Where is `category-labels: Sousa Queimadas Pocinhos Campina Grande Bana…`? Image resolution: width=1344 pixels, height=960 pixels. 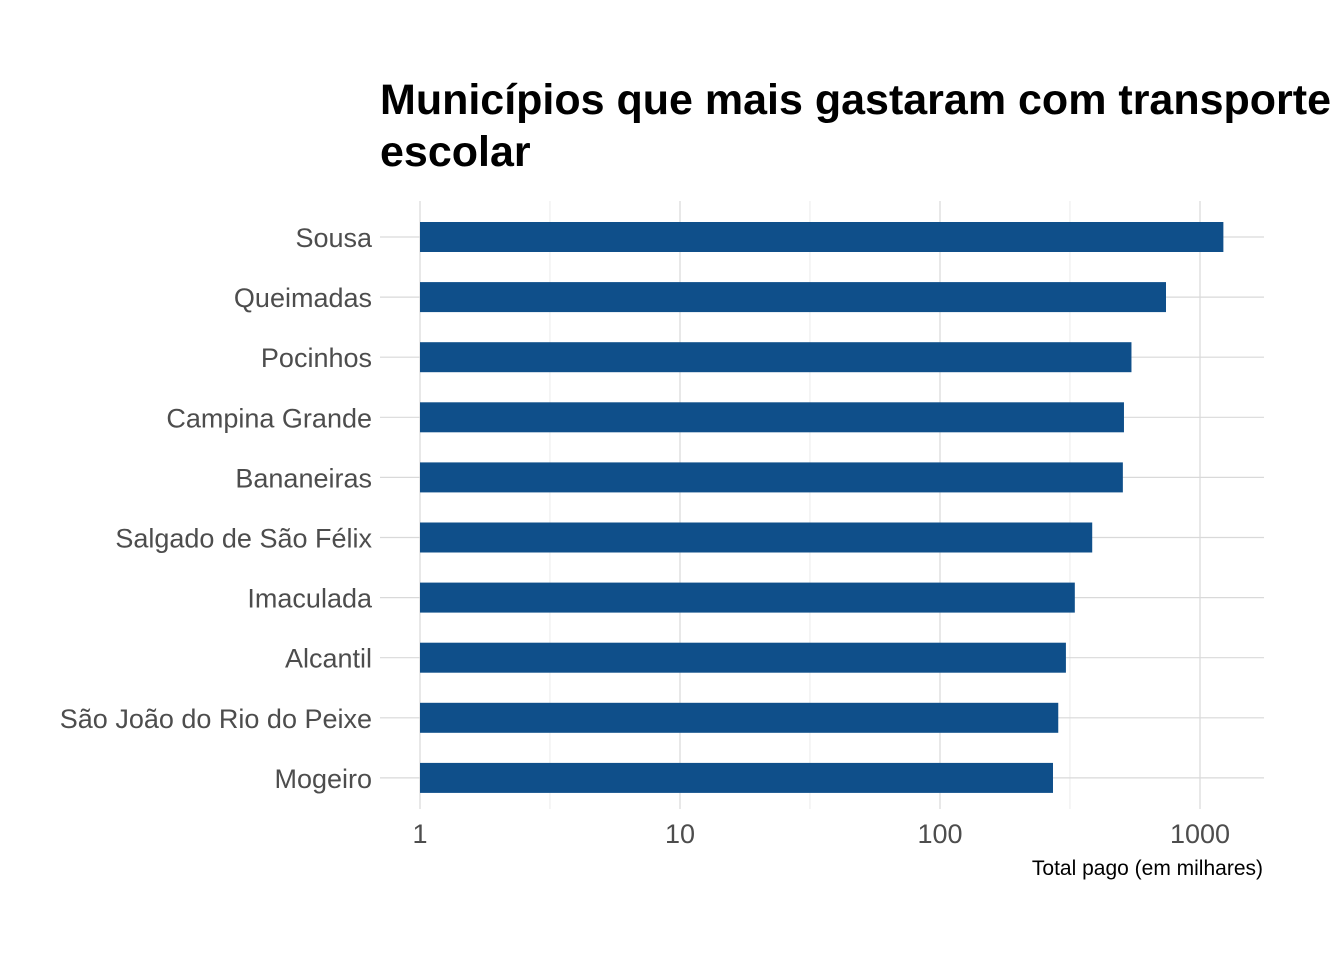
category-labels: Sousa Queimadas Pocinhos Campina Grande Bana… is located at coordinates (216, 508).